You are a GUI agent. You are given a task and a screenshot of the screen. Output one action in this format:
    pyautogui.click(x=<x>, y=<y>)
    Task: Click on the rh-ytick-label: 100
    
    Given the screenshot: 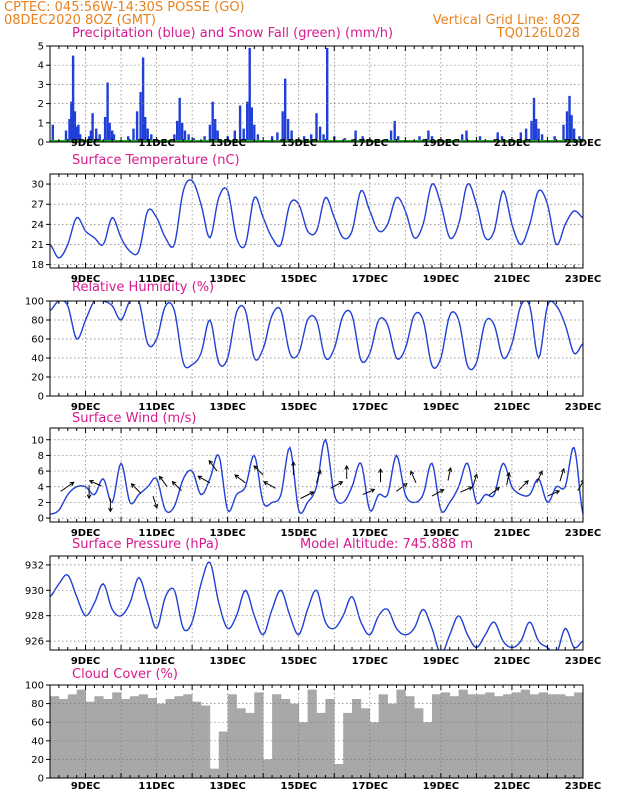 What is the action you would take?
    pyautogui.click(x=34, y=302)
    